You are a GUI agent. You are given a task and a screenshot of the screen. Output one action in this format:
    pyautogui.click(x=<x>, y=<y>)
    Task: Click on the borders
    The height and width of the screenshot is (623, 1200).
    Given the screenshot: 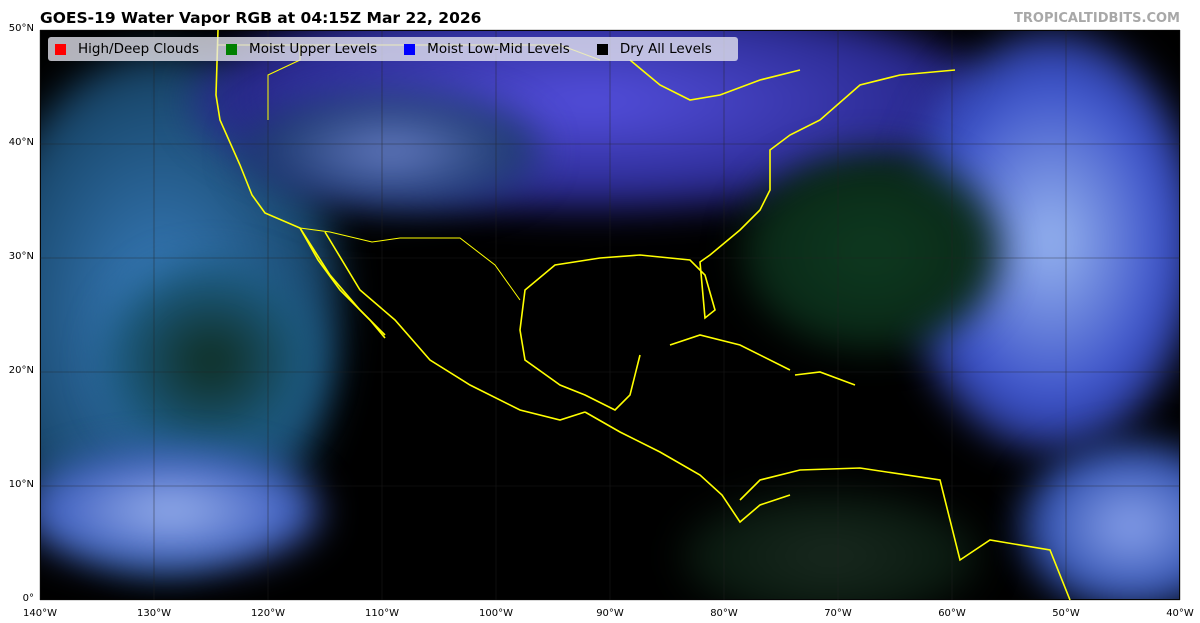 What is the action you would take?
    pyautogui.click(x=409, y=172)
    